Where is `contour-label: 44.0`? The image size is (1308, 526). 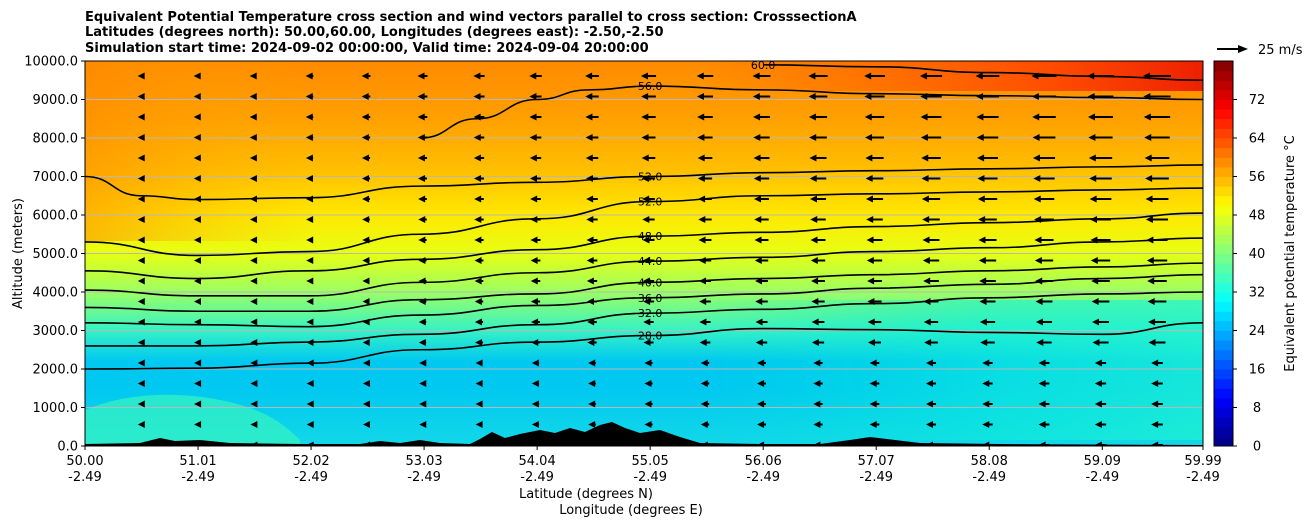
contour-label: 44.0 is located at coordinates (650, 261).